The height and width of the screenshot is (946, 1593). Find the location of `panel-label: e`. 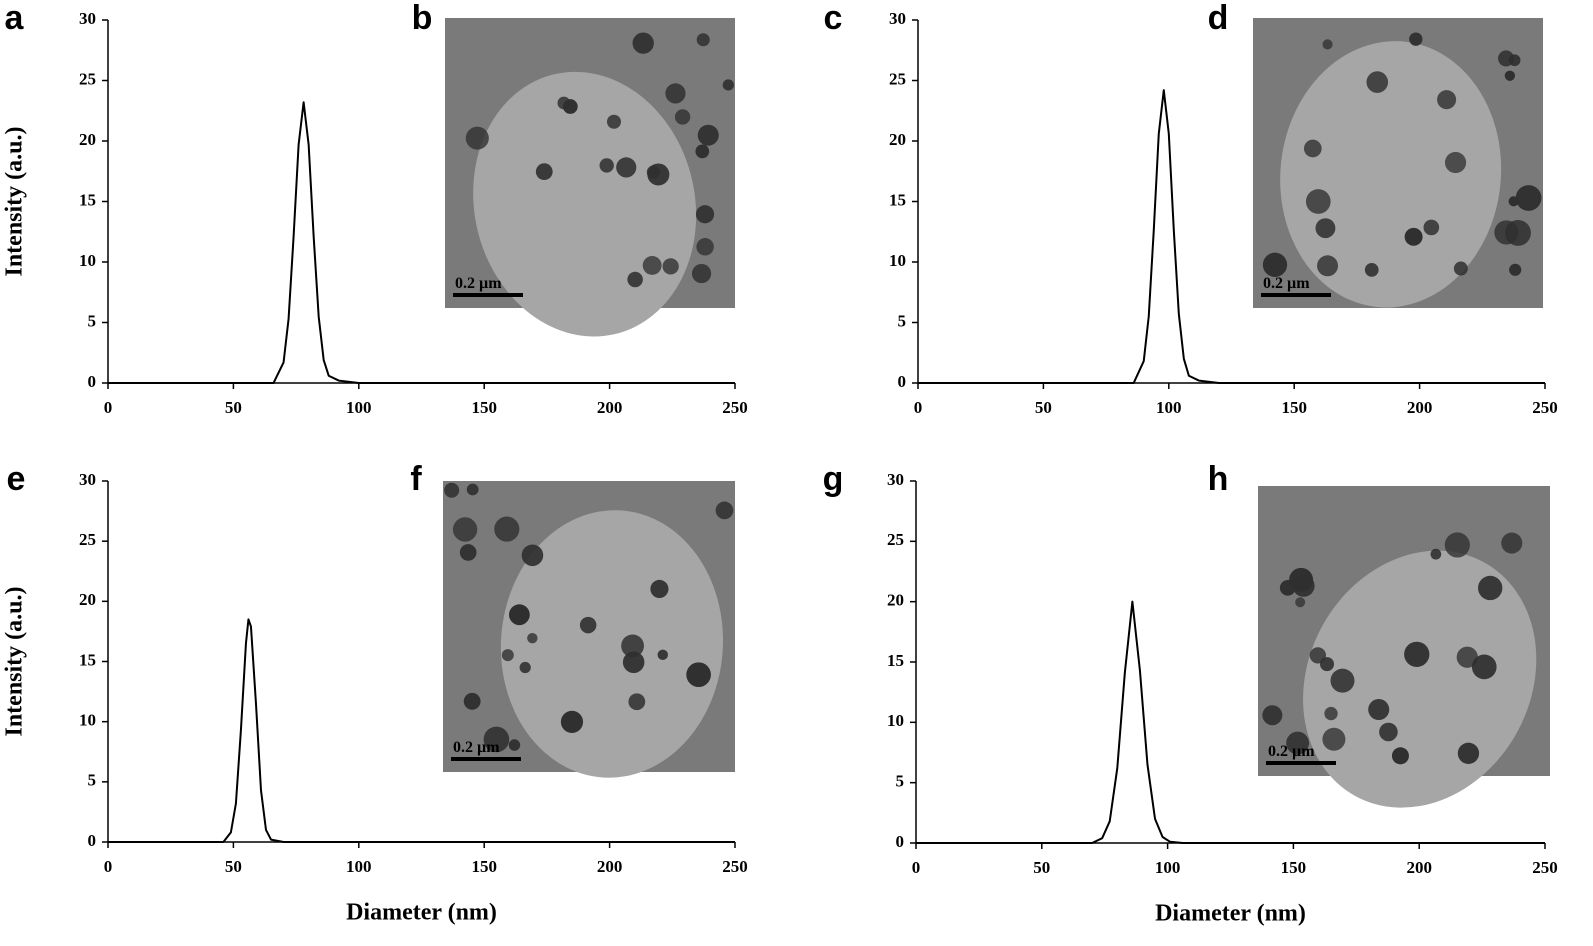

panel-label: e is located at coordinates (16, 479).